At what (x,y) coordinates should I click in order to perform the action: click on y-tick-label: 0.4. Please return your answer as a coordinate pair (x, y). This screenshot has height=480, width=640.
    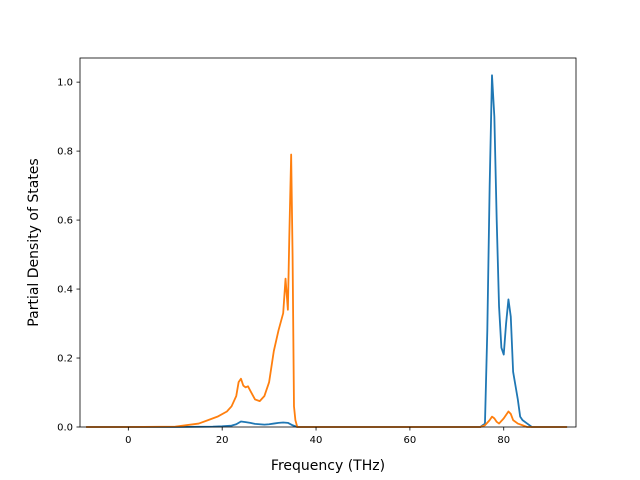
    Looking at the image, I should click on (65, 290).